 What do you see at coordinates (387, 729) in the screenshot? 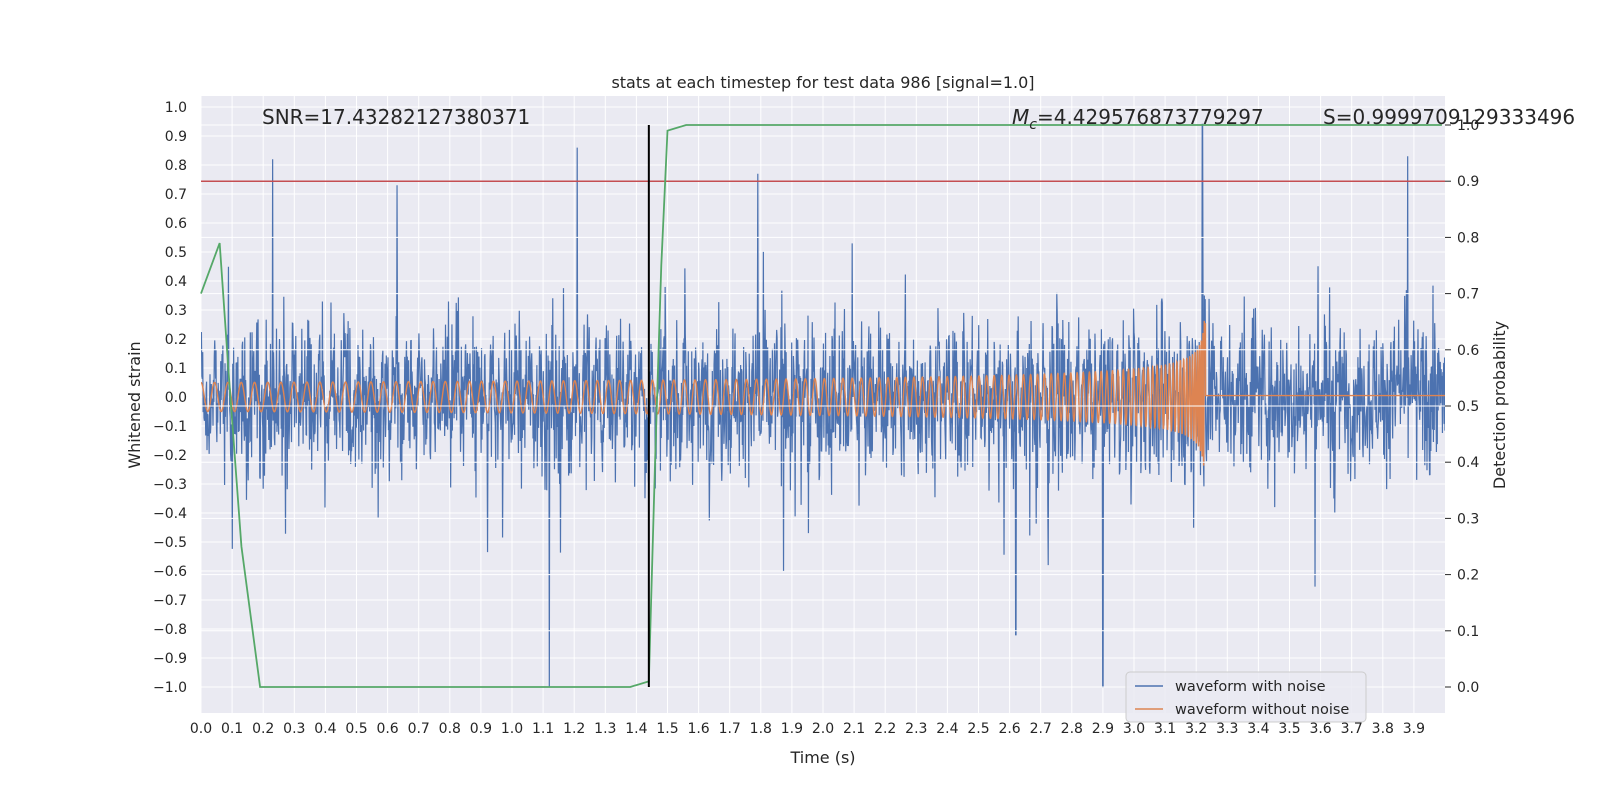
I see `x-tick-label: 0.6` at bounding box center [387, 729].